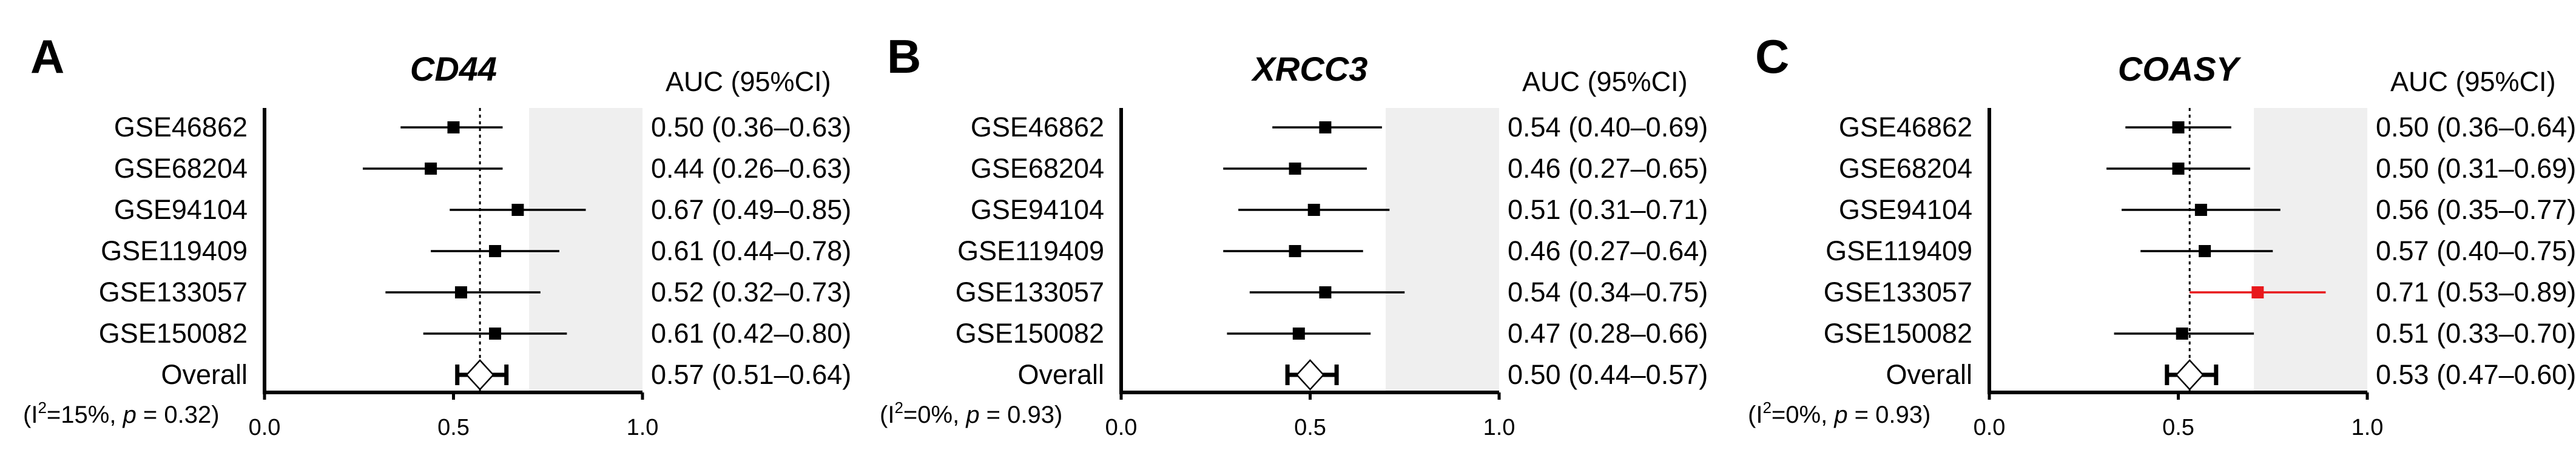 This screenshot has height=464, width=2576. What do you see at coordinates (2476, 292) in the screenshot?
I see `auc-value: 0.71 (0.53–0.89)` at bounding box center [2476, 292].